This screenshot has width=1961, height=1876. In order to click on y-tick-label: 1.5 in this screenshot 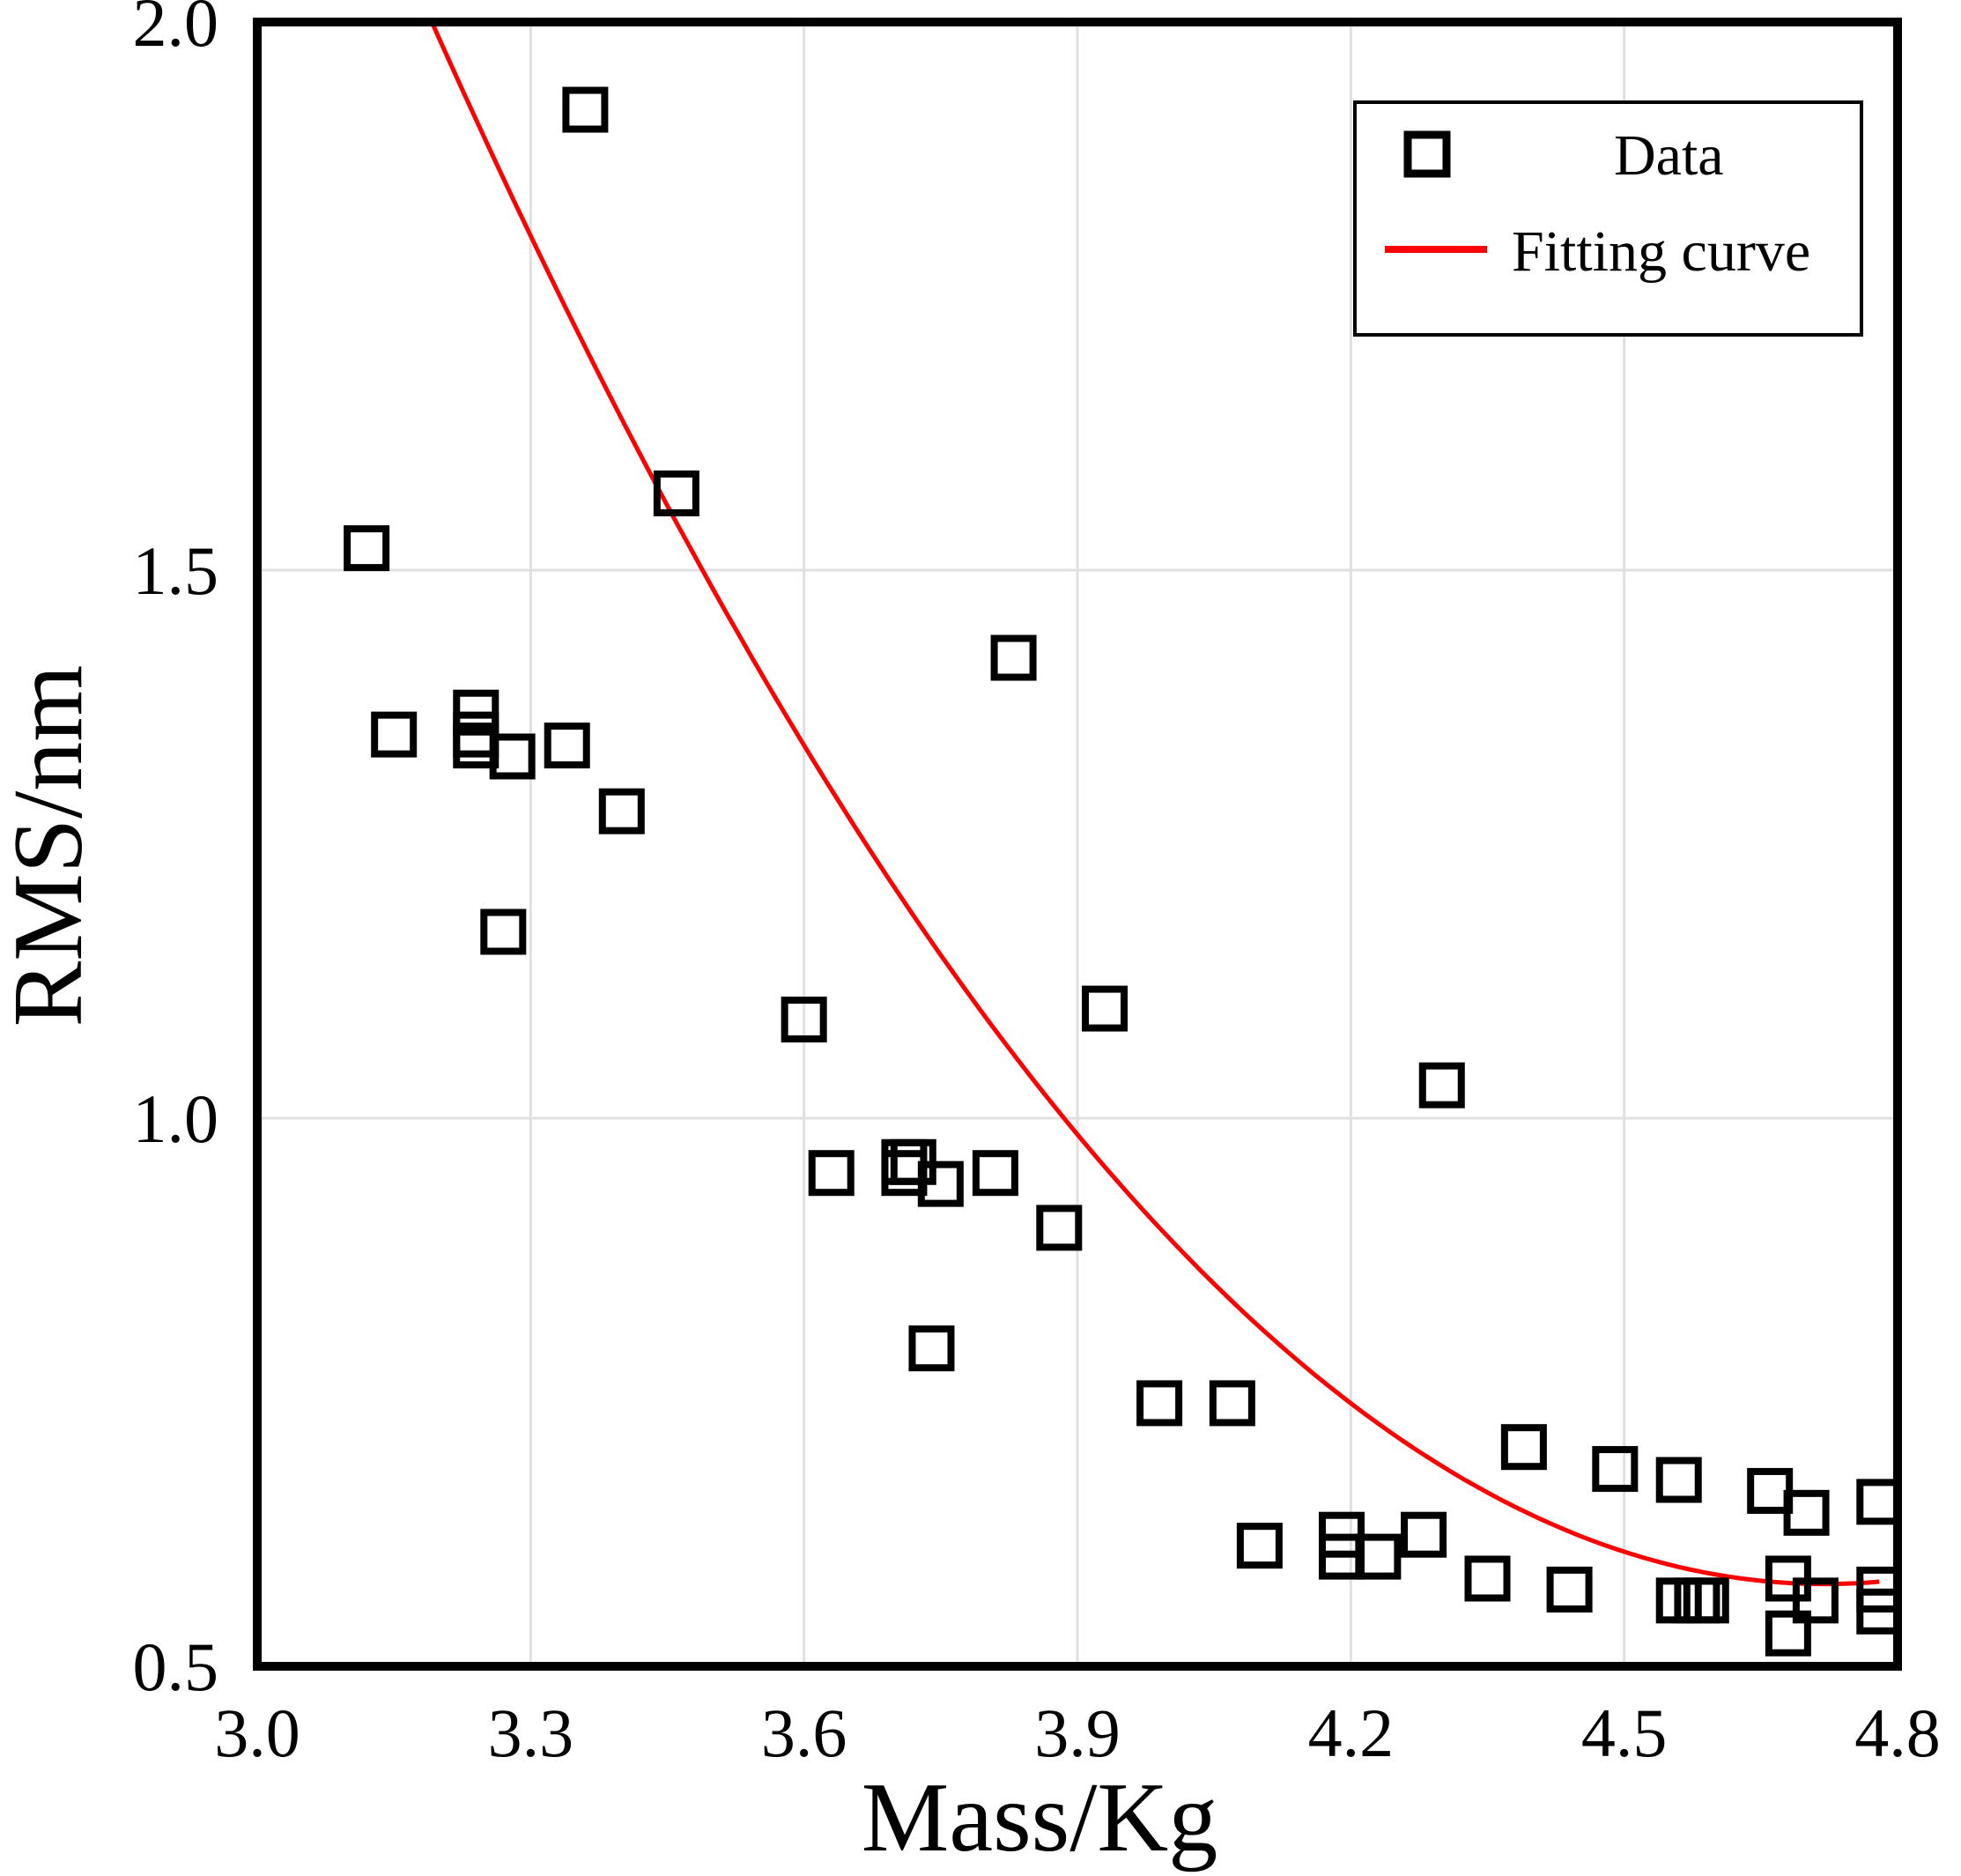, I will do `click(176, 570)`.